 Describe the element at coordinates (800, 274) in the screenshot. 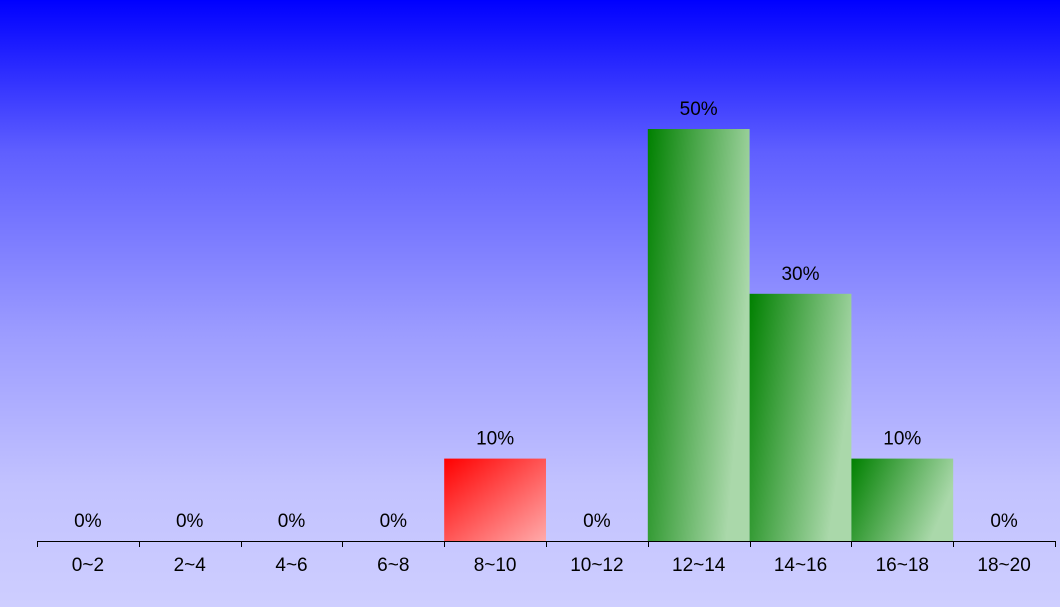

I see `value-label-14~16: 30%` at that location.